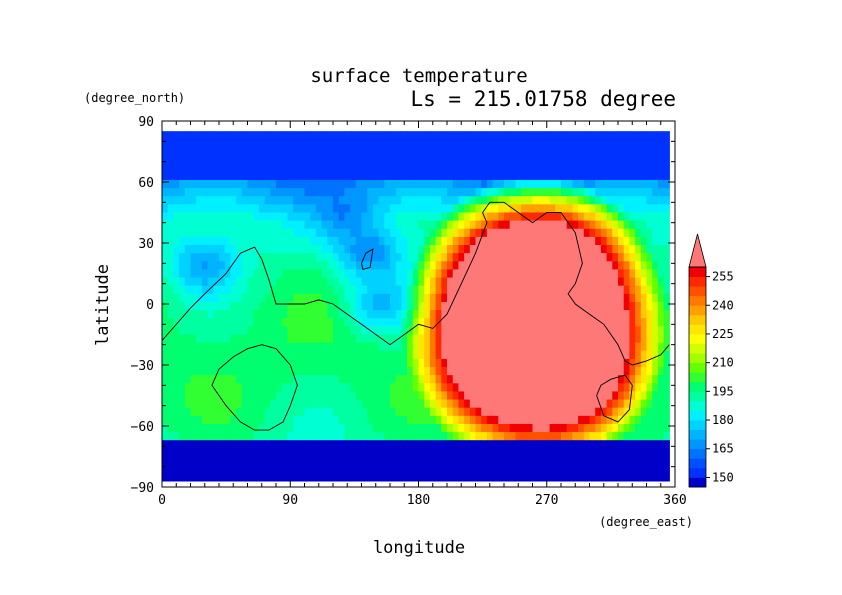  What do you see at coordinates (697, 472) in the screenshot?
I see `colorbar-segment` at bounding box center [697, 472].